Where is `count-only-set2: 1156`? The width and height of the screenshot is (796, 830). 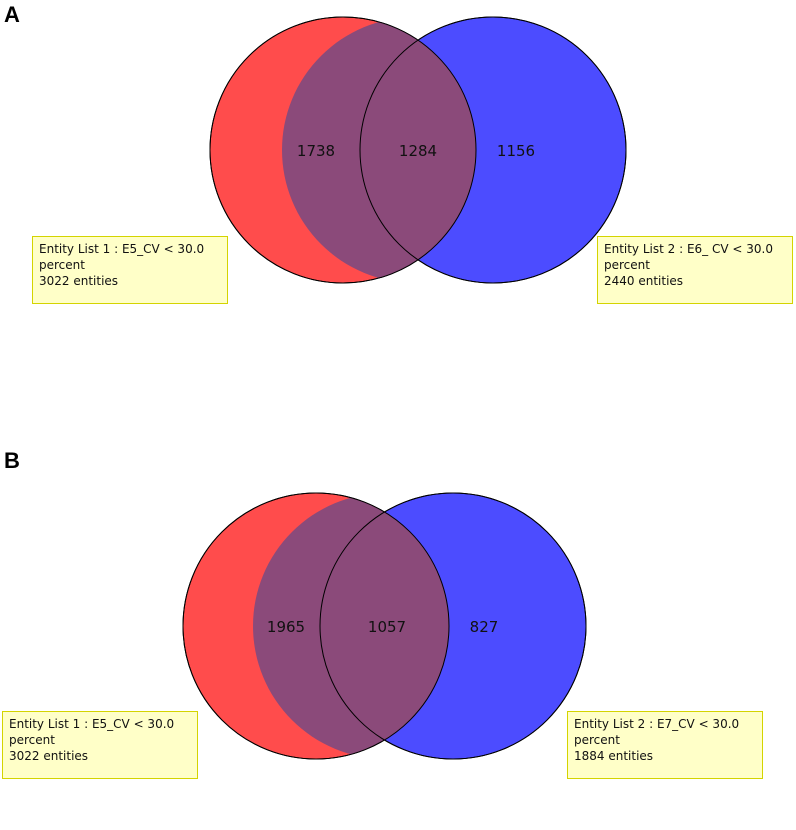
count-only-set2: 1156 is located at coordinates (516, 151).